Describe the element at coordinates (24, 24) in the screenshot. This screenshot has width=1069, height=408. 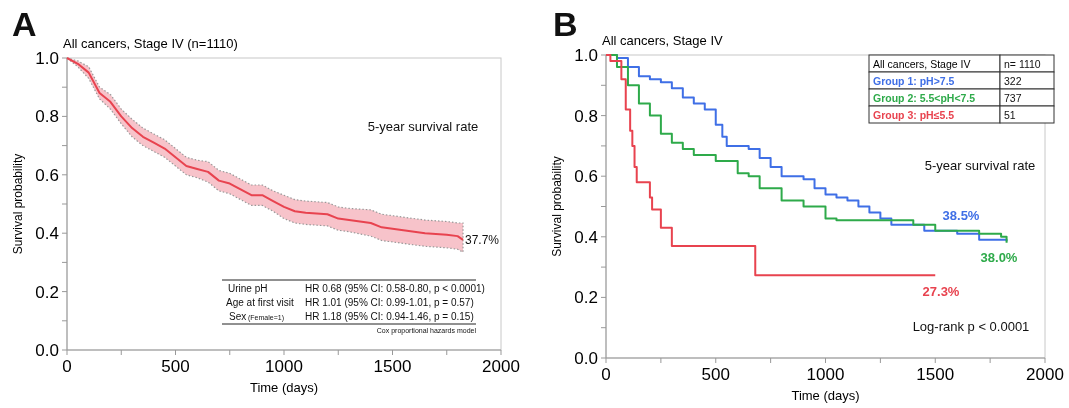
I see `text: A` at that location.